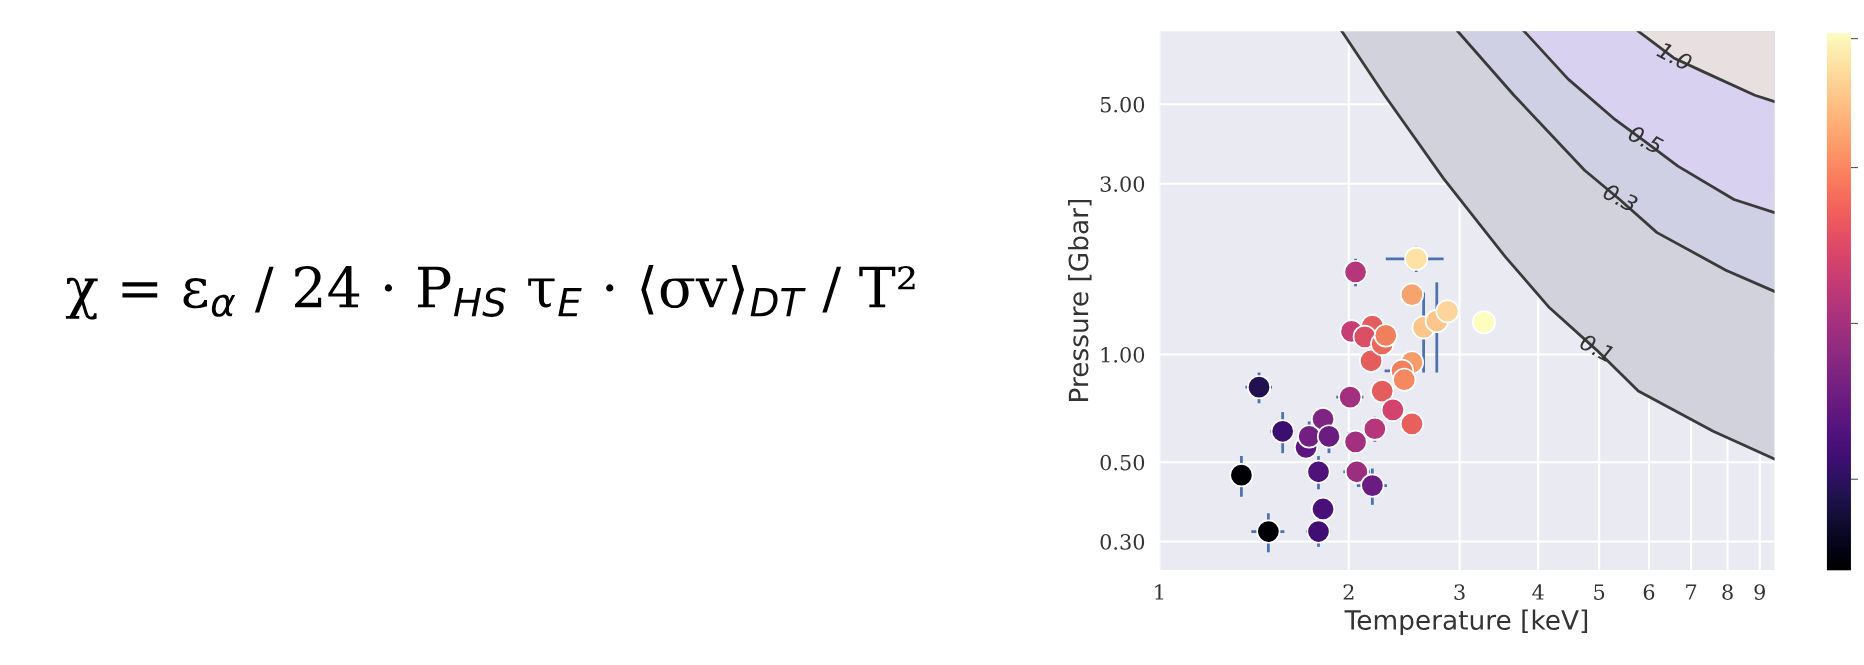 The image size is (1864, 665). Describe the element at coordinates (1122, 104) in the screenshot. I see `y-tick-label: 5.00` at that location.